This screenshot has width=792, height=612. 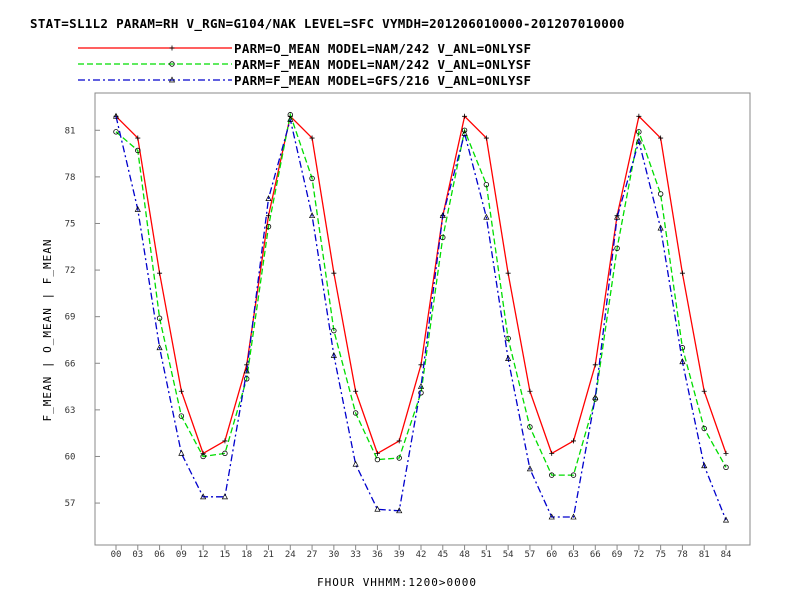 What do you see at coordinates (551, 555) in the screenshot?
I see `x-tick-label: 60` at bounding box center [551, 555].